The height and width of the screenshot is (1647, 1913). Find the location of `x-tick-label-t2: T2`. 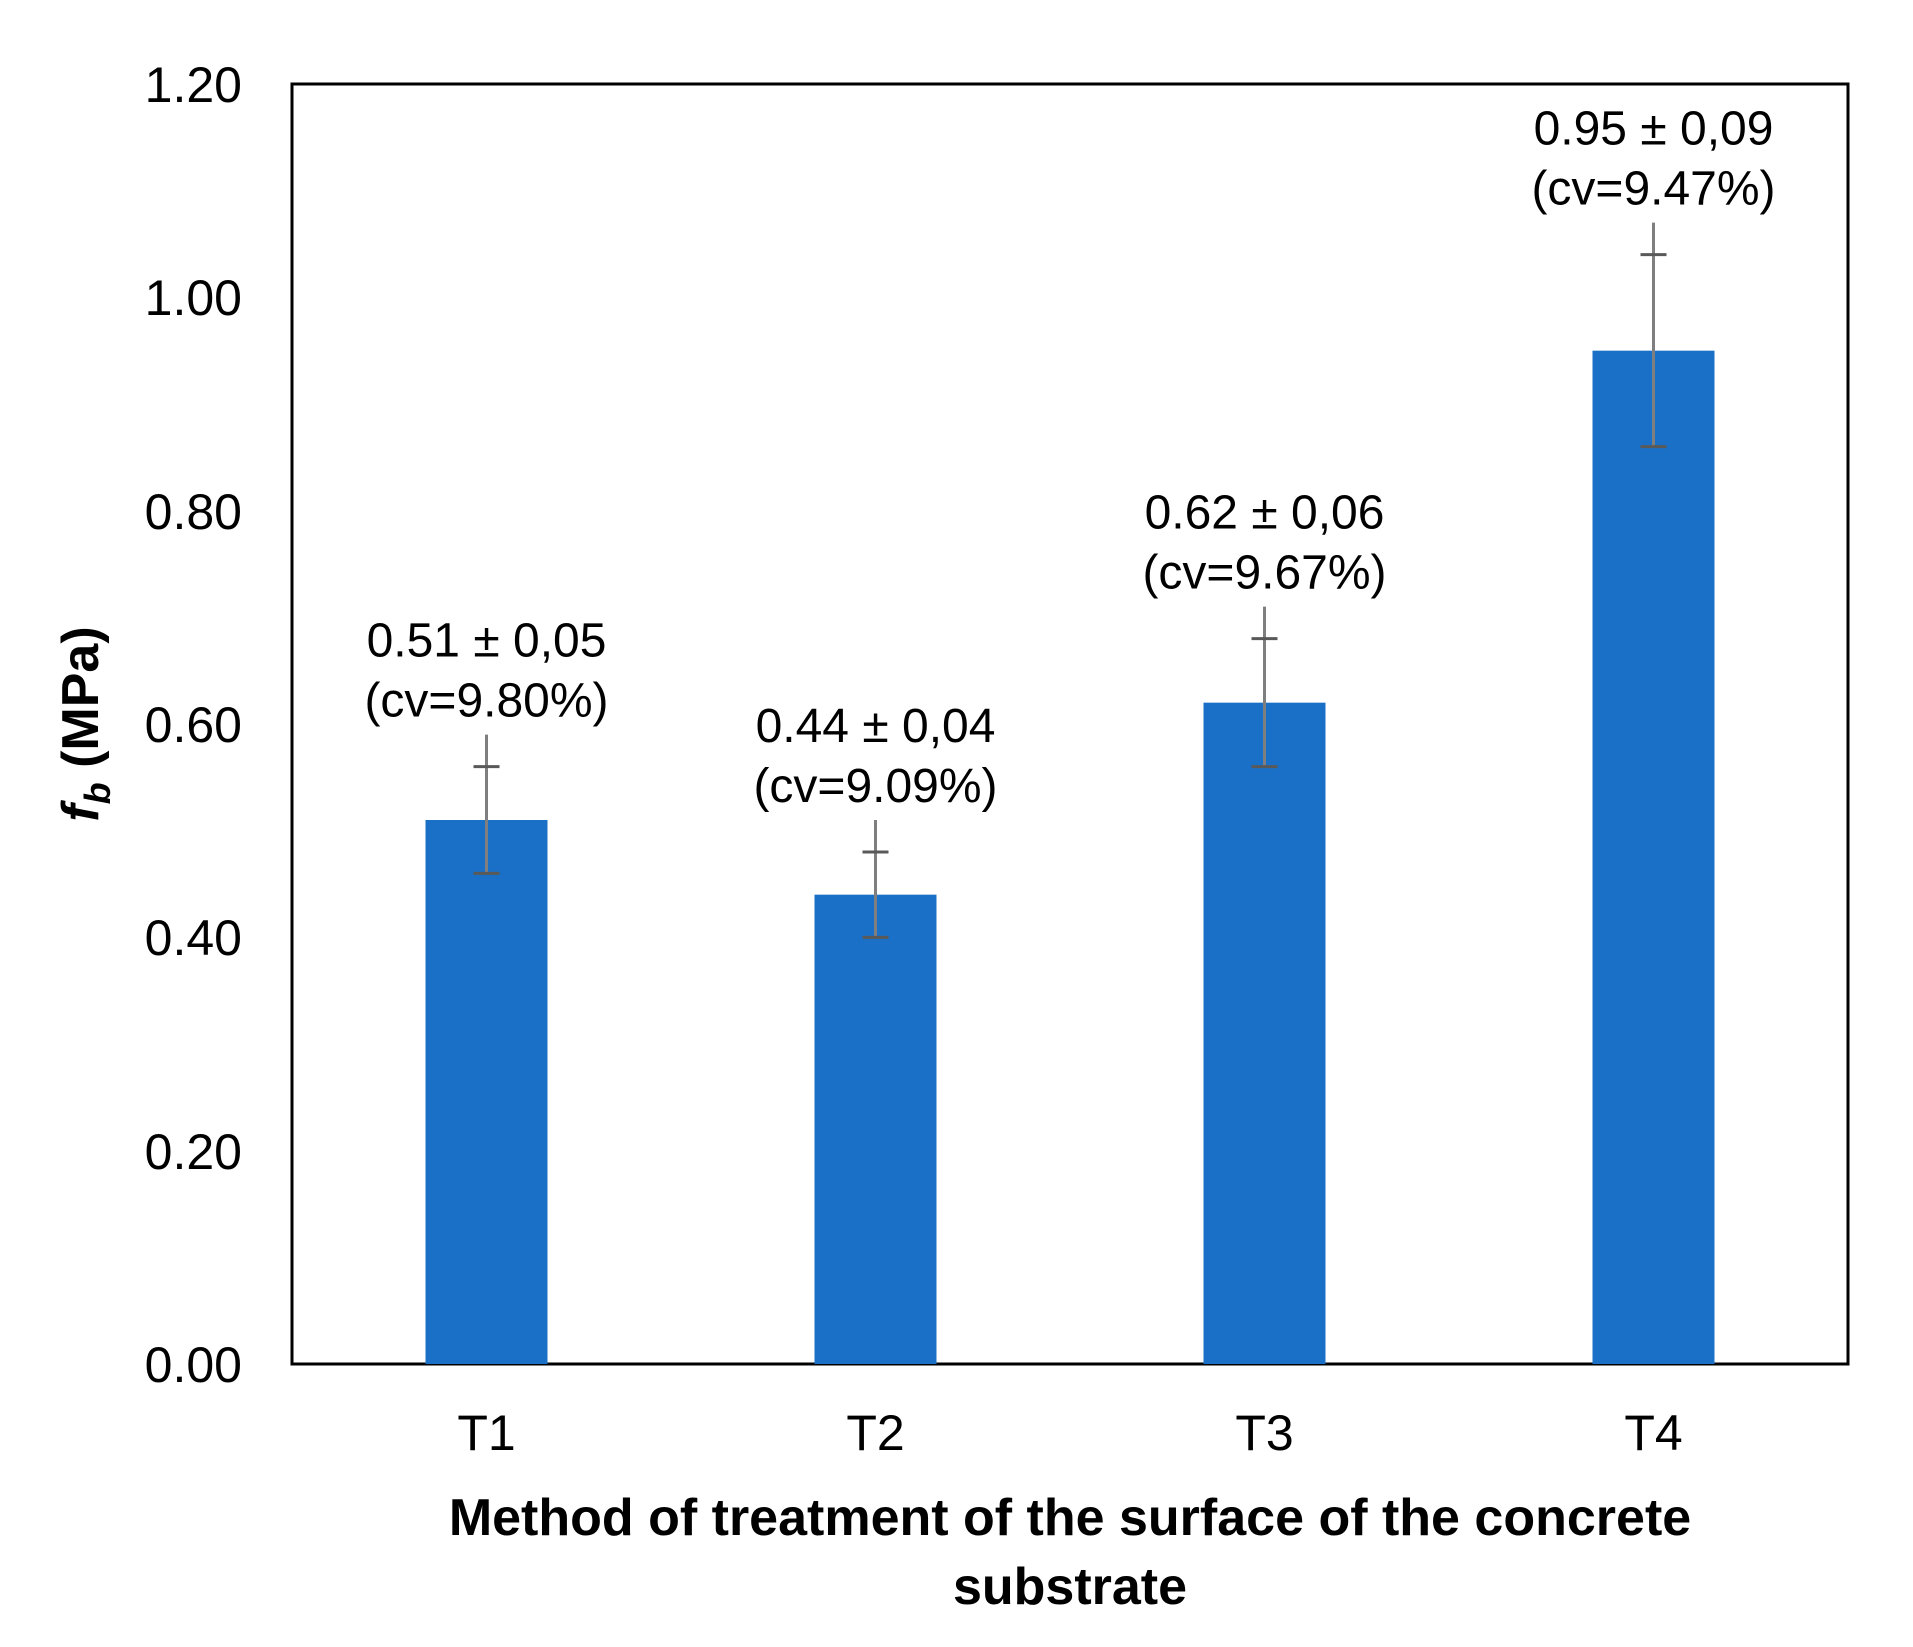

x-tick-label-t2: T2 is located at coordinates (875, 1433).